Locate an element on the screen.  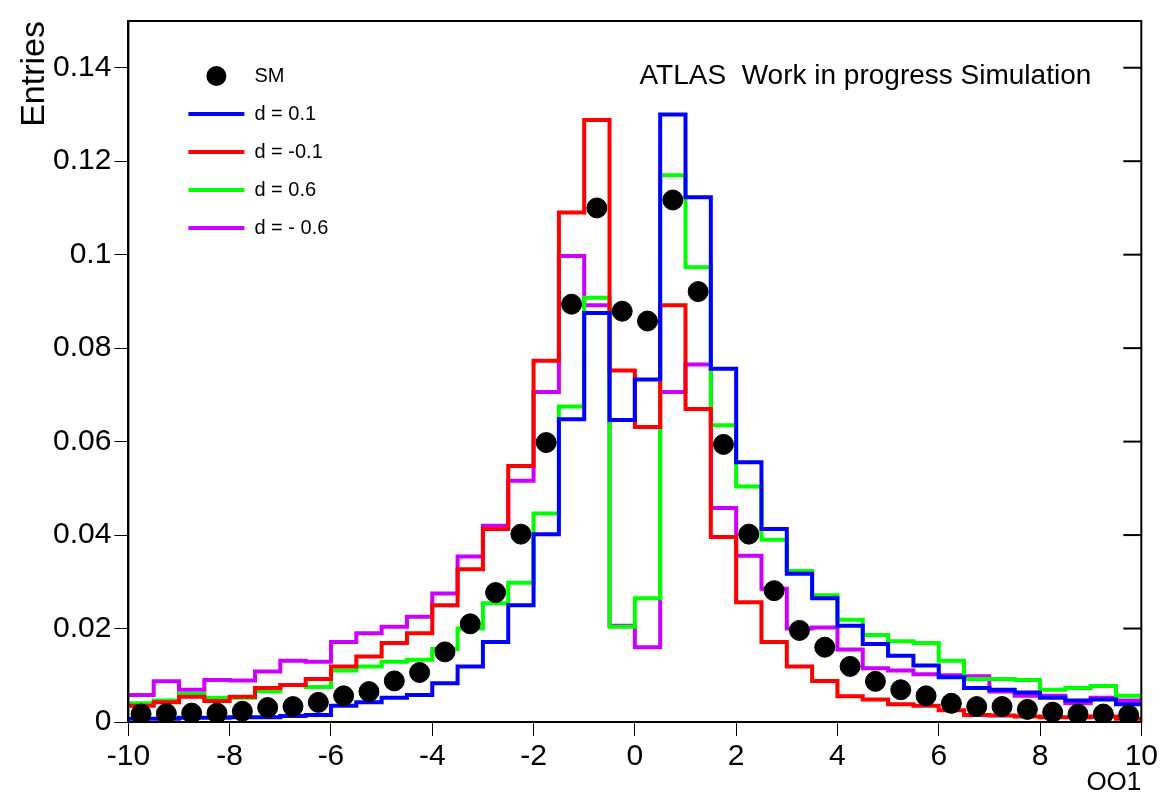
y-tick-label: 0.06 is located at coordinates (82, 439).